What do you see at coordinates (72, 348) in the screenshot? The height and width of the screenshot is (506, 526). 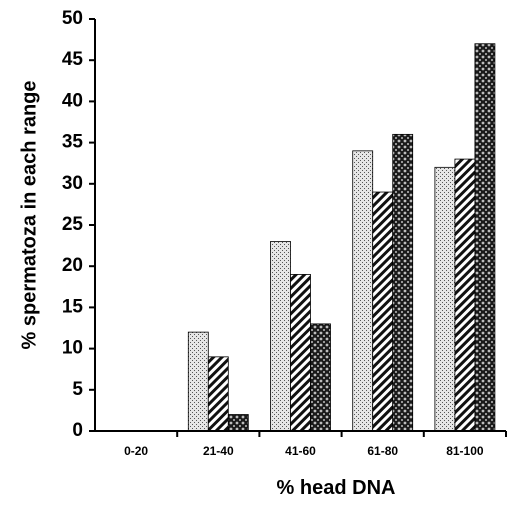 I see `y-tick-label: 10` at bounding box center [72, 348].